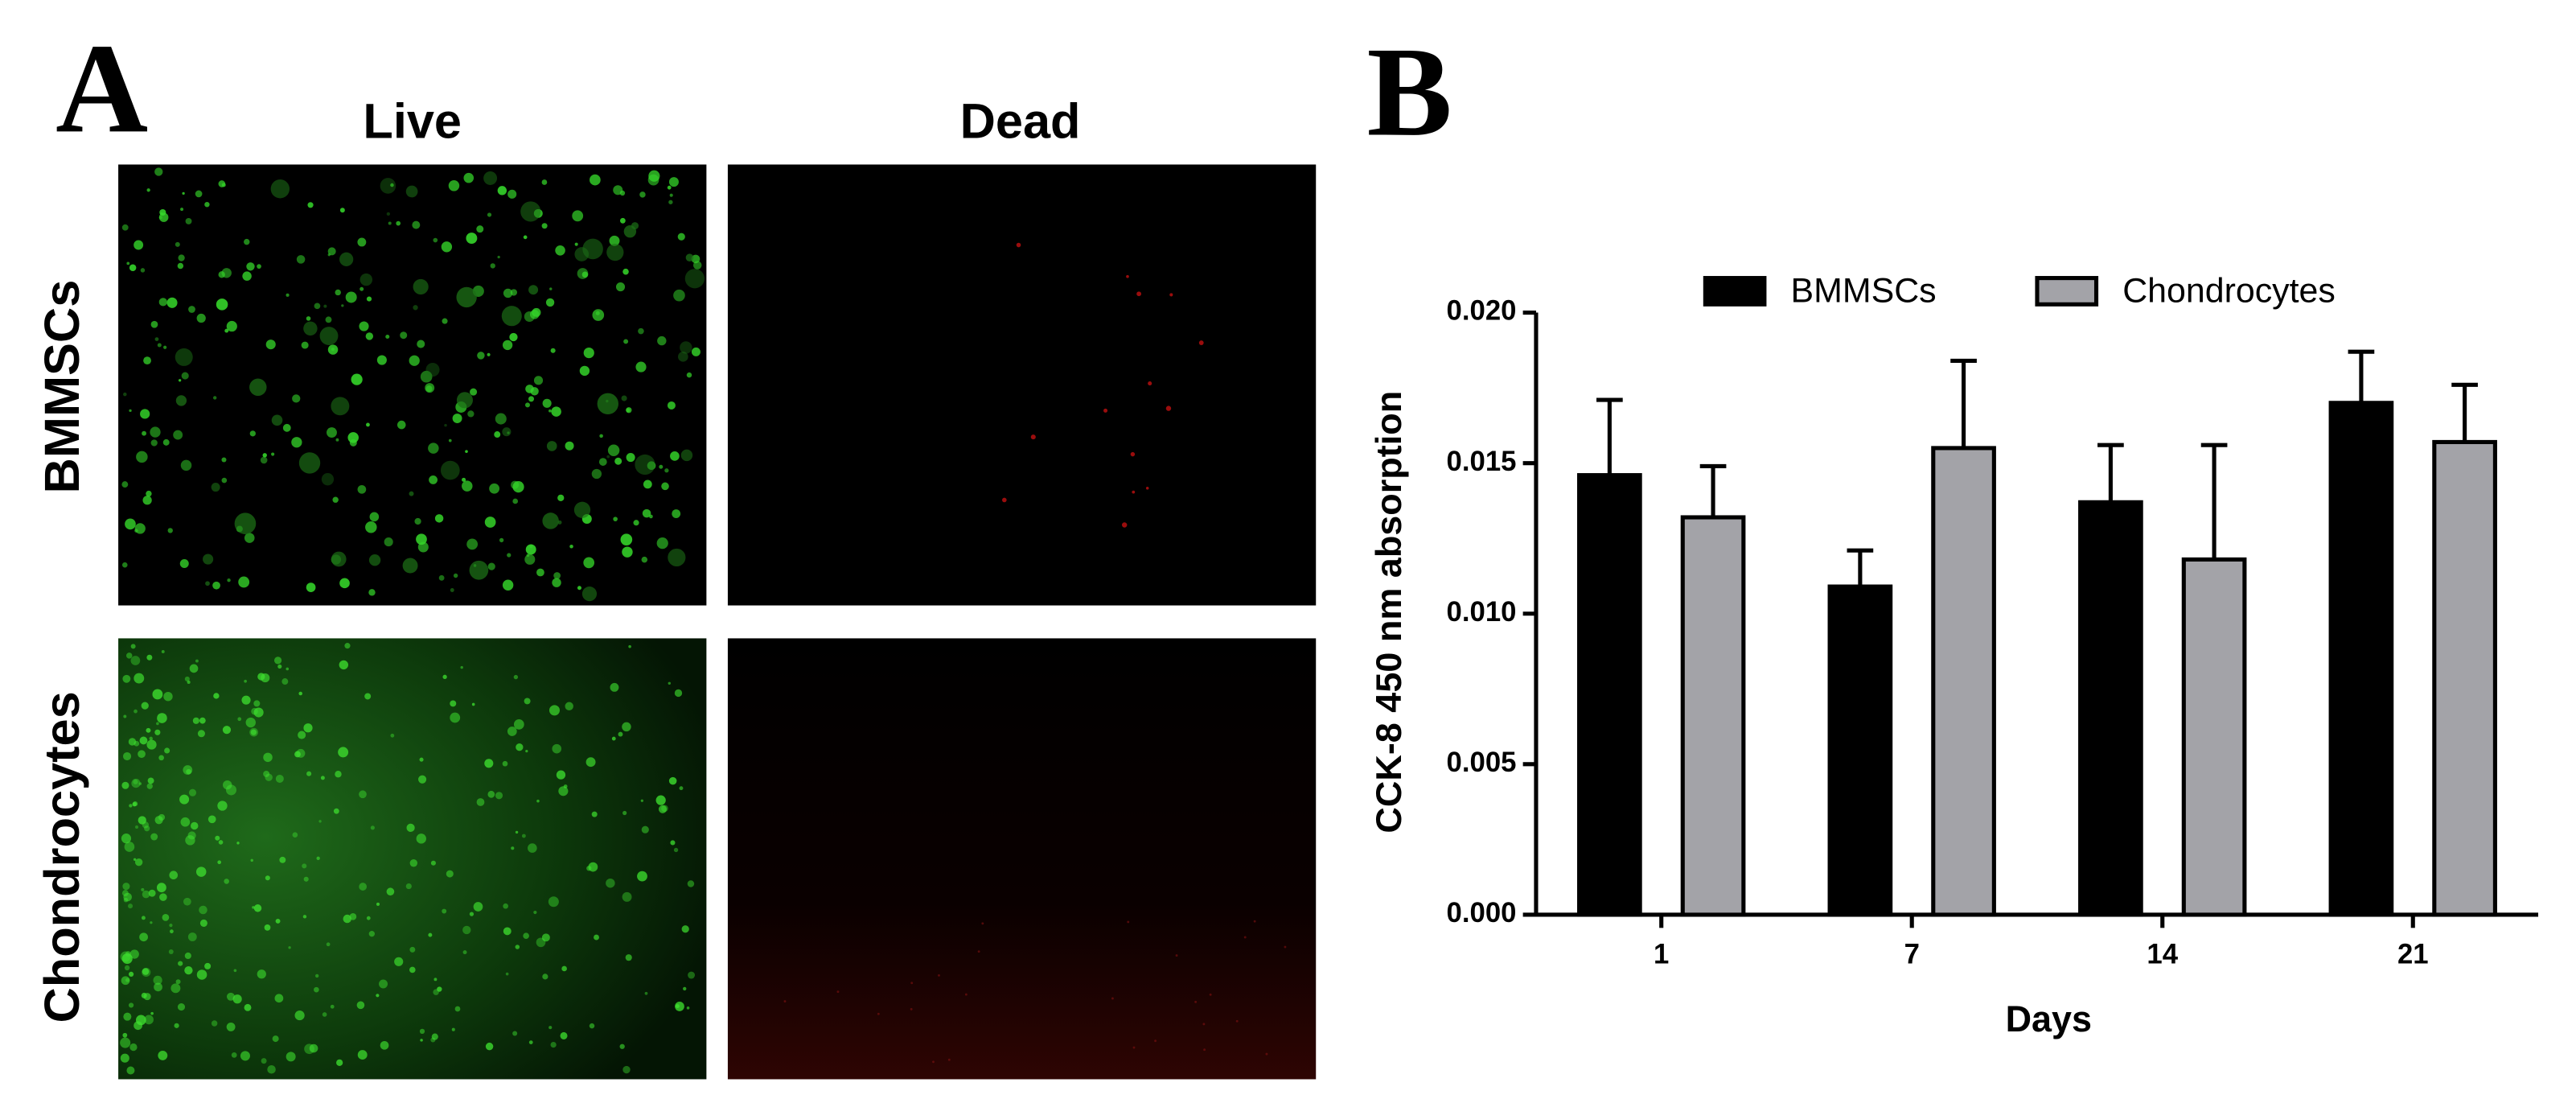 The height and width of the screenshot is (1099, 2576). What do you see at coordinates (1482, 311) in the screenshot?
I see `y-tick-label: 0.020` at bounding box center [1482, 311].